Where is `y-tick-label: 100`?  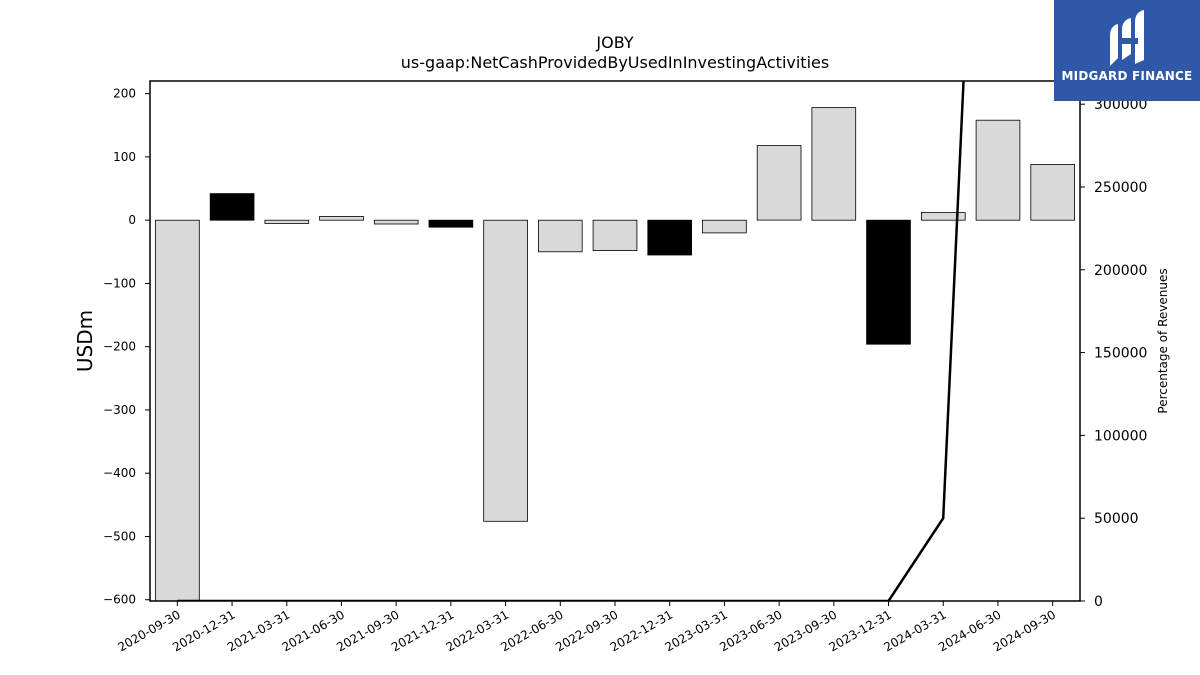
y-tick-label: 100 is located at coordinates (124, 157).